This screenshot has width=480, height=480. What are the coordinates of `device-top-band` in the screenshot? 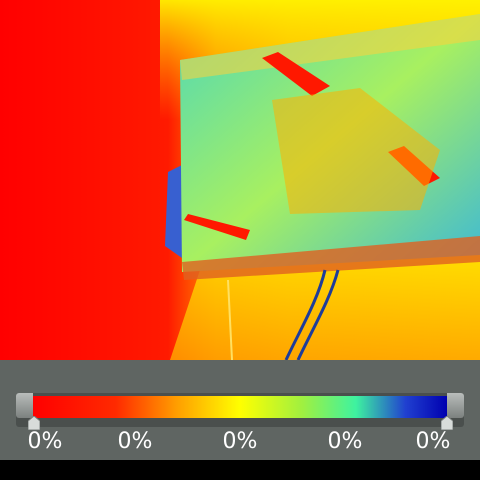 It's located at (330, 47).